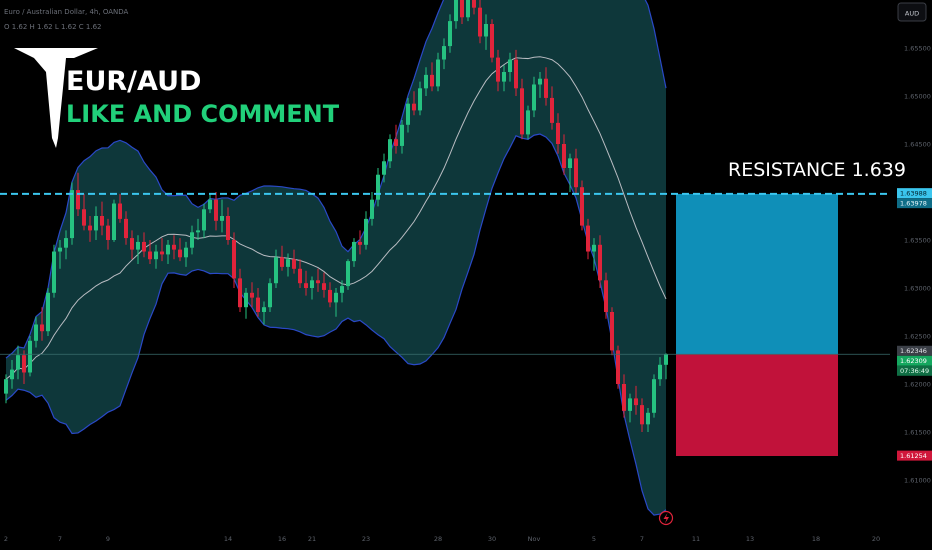 This screenshot has width=932, height=550. I want to click on price-tag-label: 1.62309, so click(913, 361).